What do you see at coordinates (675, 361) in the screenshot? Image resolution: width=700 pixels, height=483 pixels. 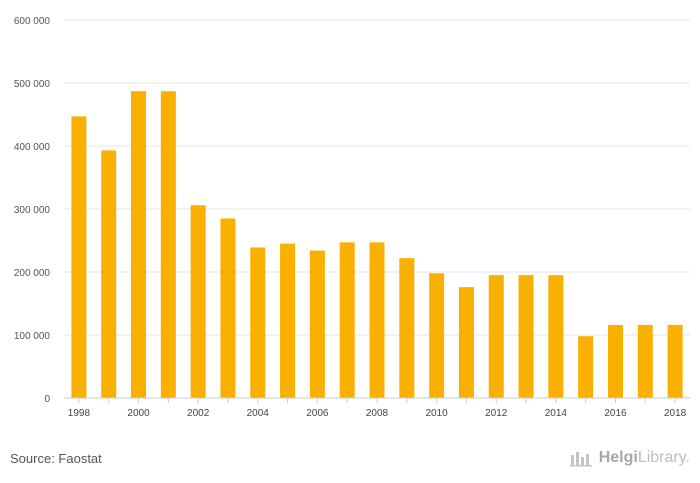 I see `bar-2018` at bounding box center [675, 361].